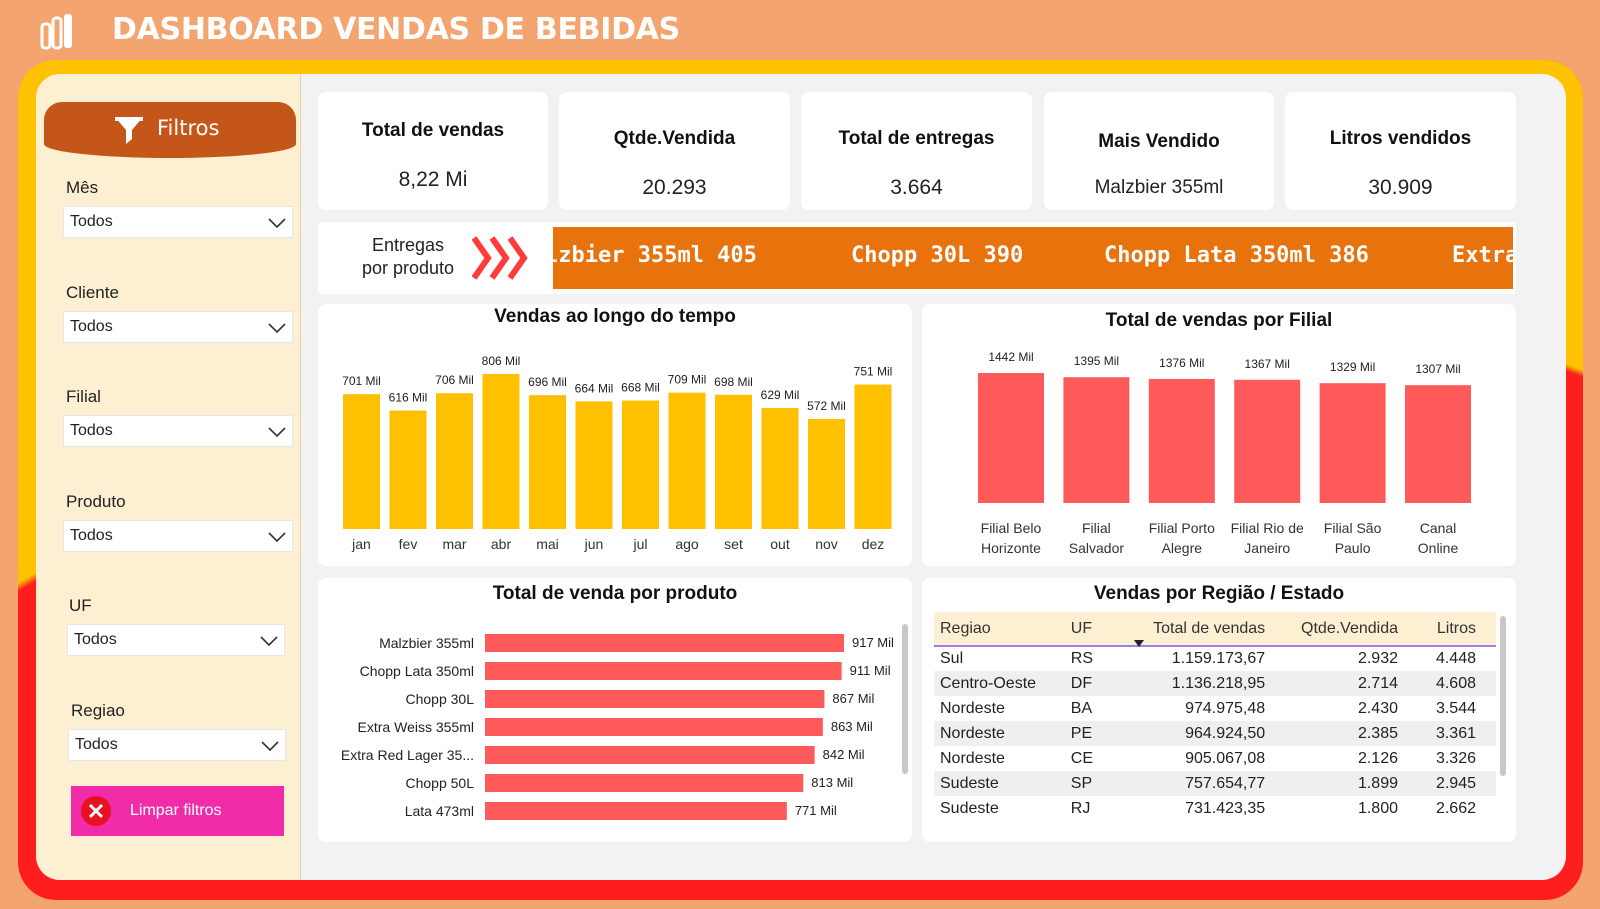 Image resolution: width=1600 pixels, height=909 pixels. What do you see at coordinates (1011, 548) in the screenshot?
I see `tick-label-line: Horizonte` at bounding box center [1011, 548].